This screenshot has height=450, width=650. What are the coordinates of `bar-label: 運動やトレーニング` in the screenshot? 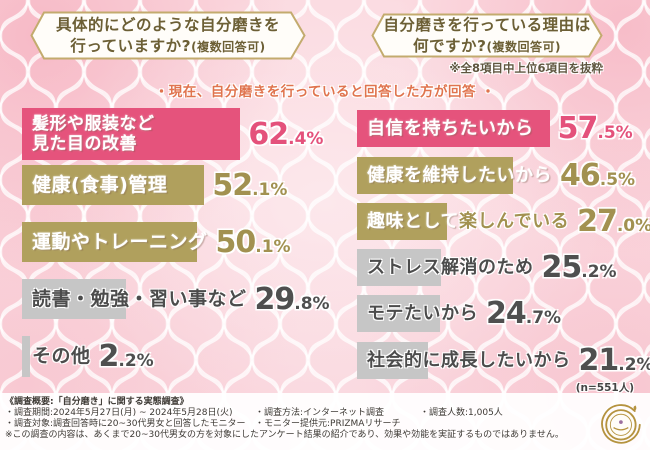 It's located at (120, 241).